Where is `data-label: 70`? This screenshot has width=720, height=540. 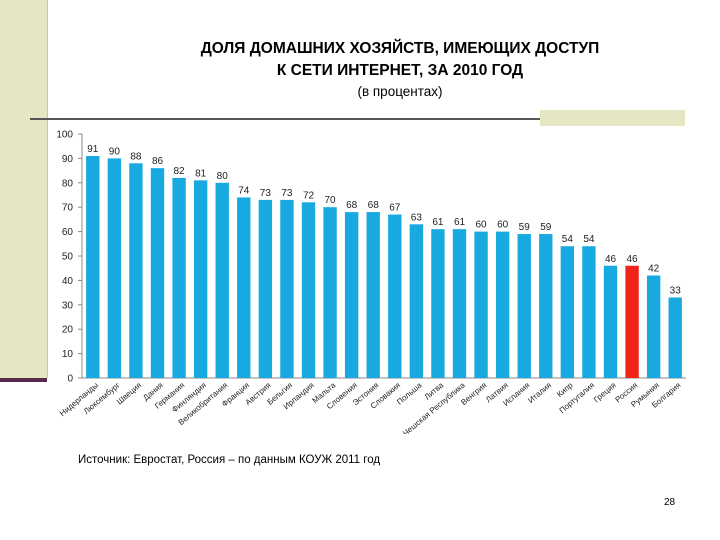 data-label: 70 is located at coordinates (331, 200).